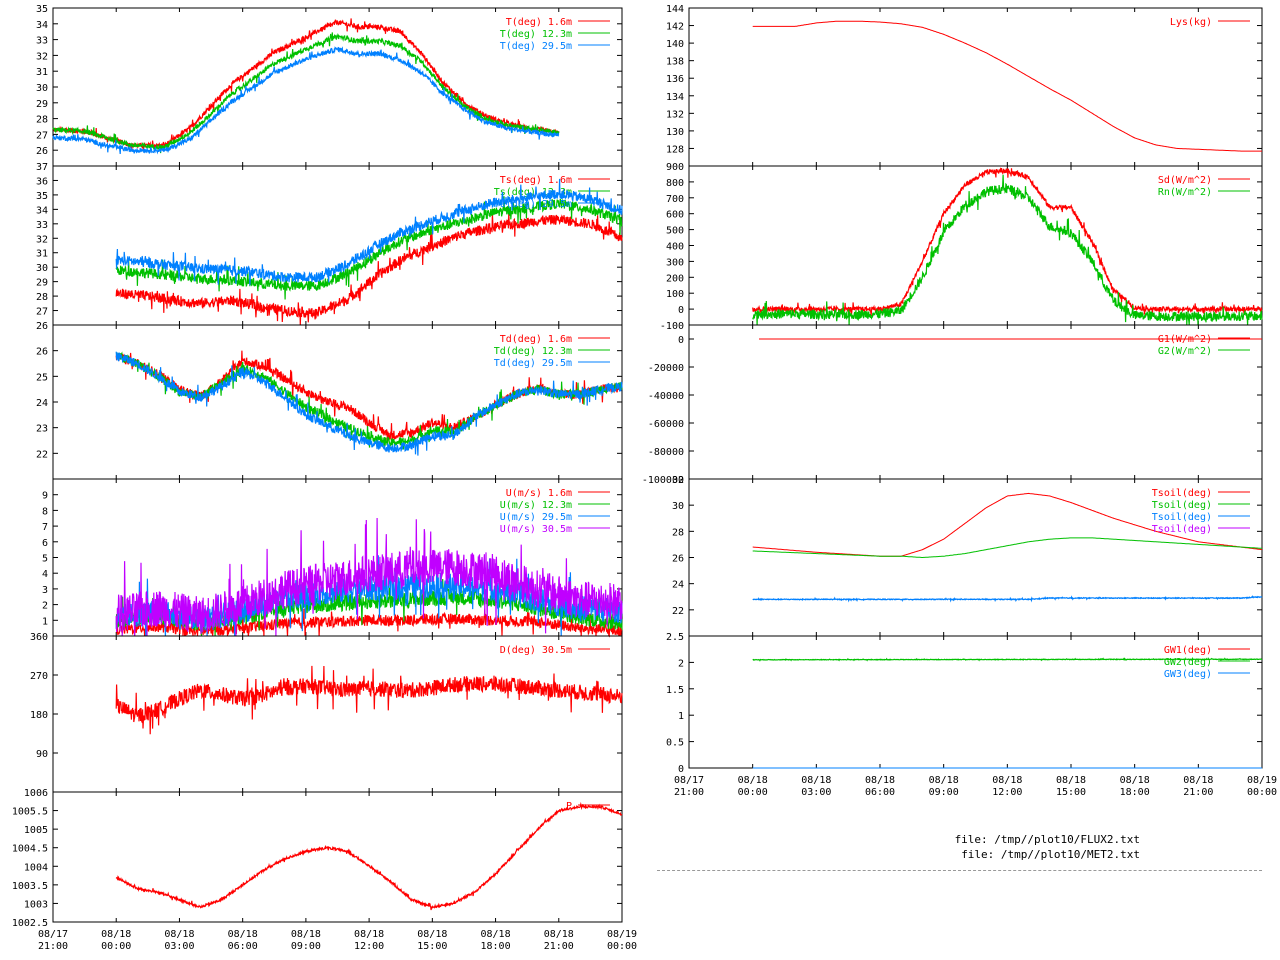 The image size is (1280, 960). Describe the element at coordinates (675, 247) in the screenshot. I see `y-tick-label: 400` at that location.